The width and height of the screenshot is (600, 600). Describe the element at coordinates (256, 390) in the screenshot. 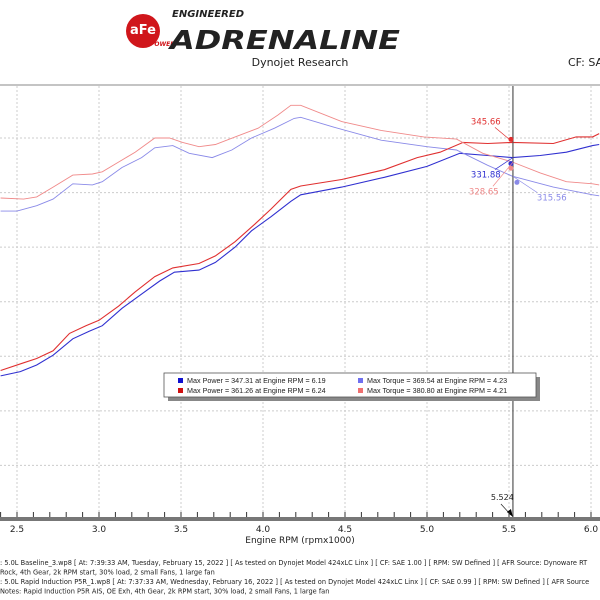

I see `legend-entry: Max Power = 361.26 at Engine RPM = 6.24` at that location.